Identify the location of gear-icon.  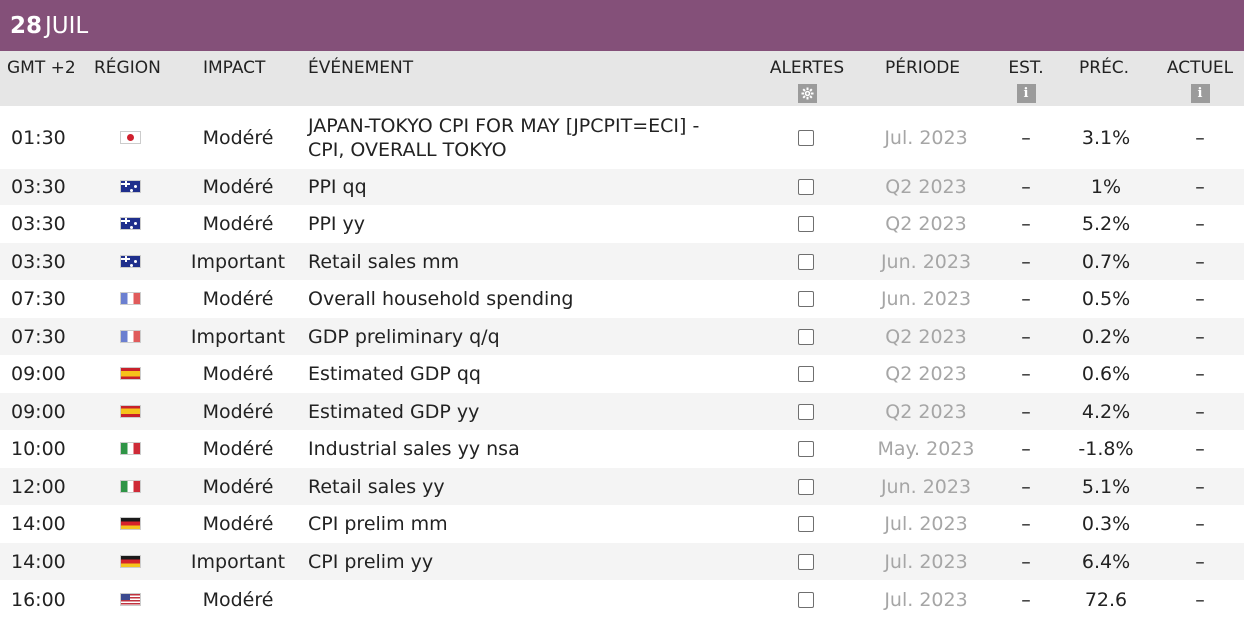
(807, 93).